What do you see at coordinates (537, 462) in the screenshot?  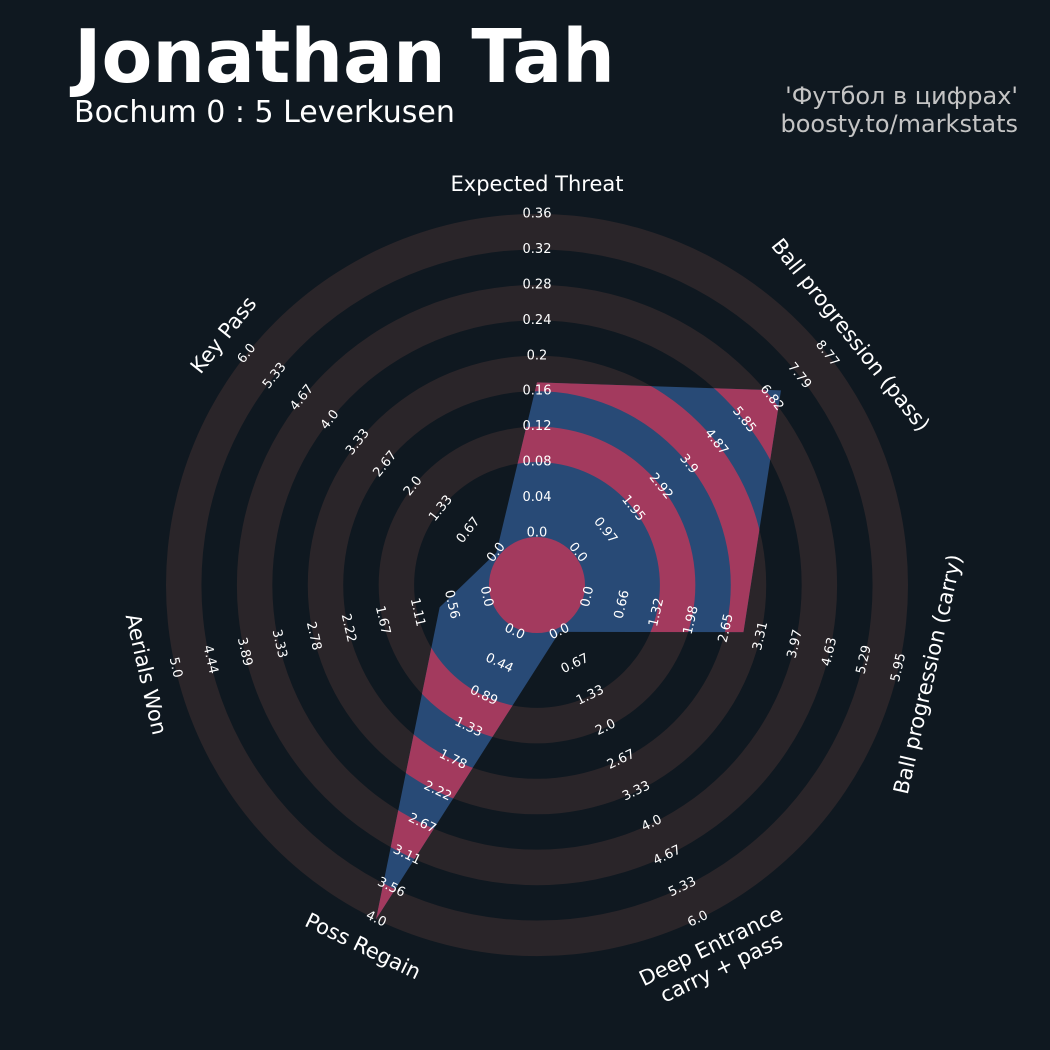 I see `tick-label: 0.08` at bounding box center [537, 462].